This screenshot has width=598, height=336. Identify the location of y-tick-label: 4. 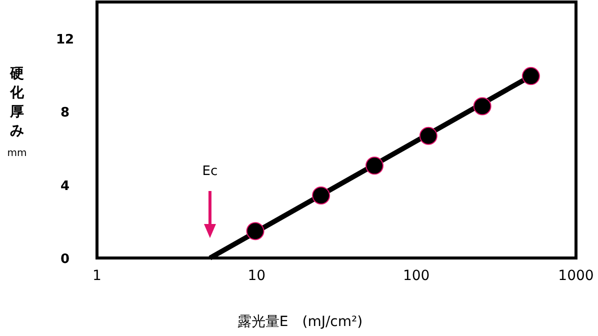
(65, 186).